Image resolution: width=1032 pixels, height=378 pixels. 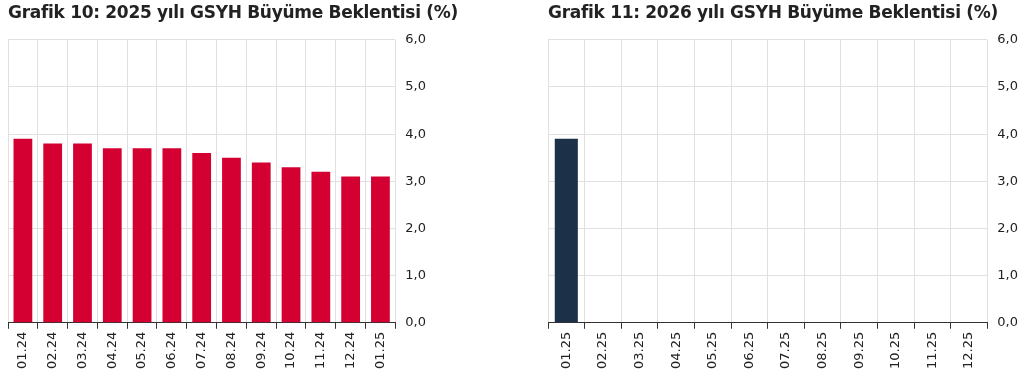 What do you see at coordinates (785, 350) in the screenshot?
I see `x-tick-label: 07.25` at bounding box center [785, 350].